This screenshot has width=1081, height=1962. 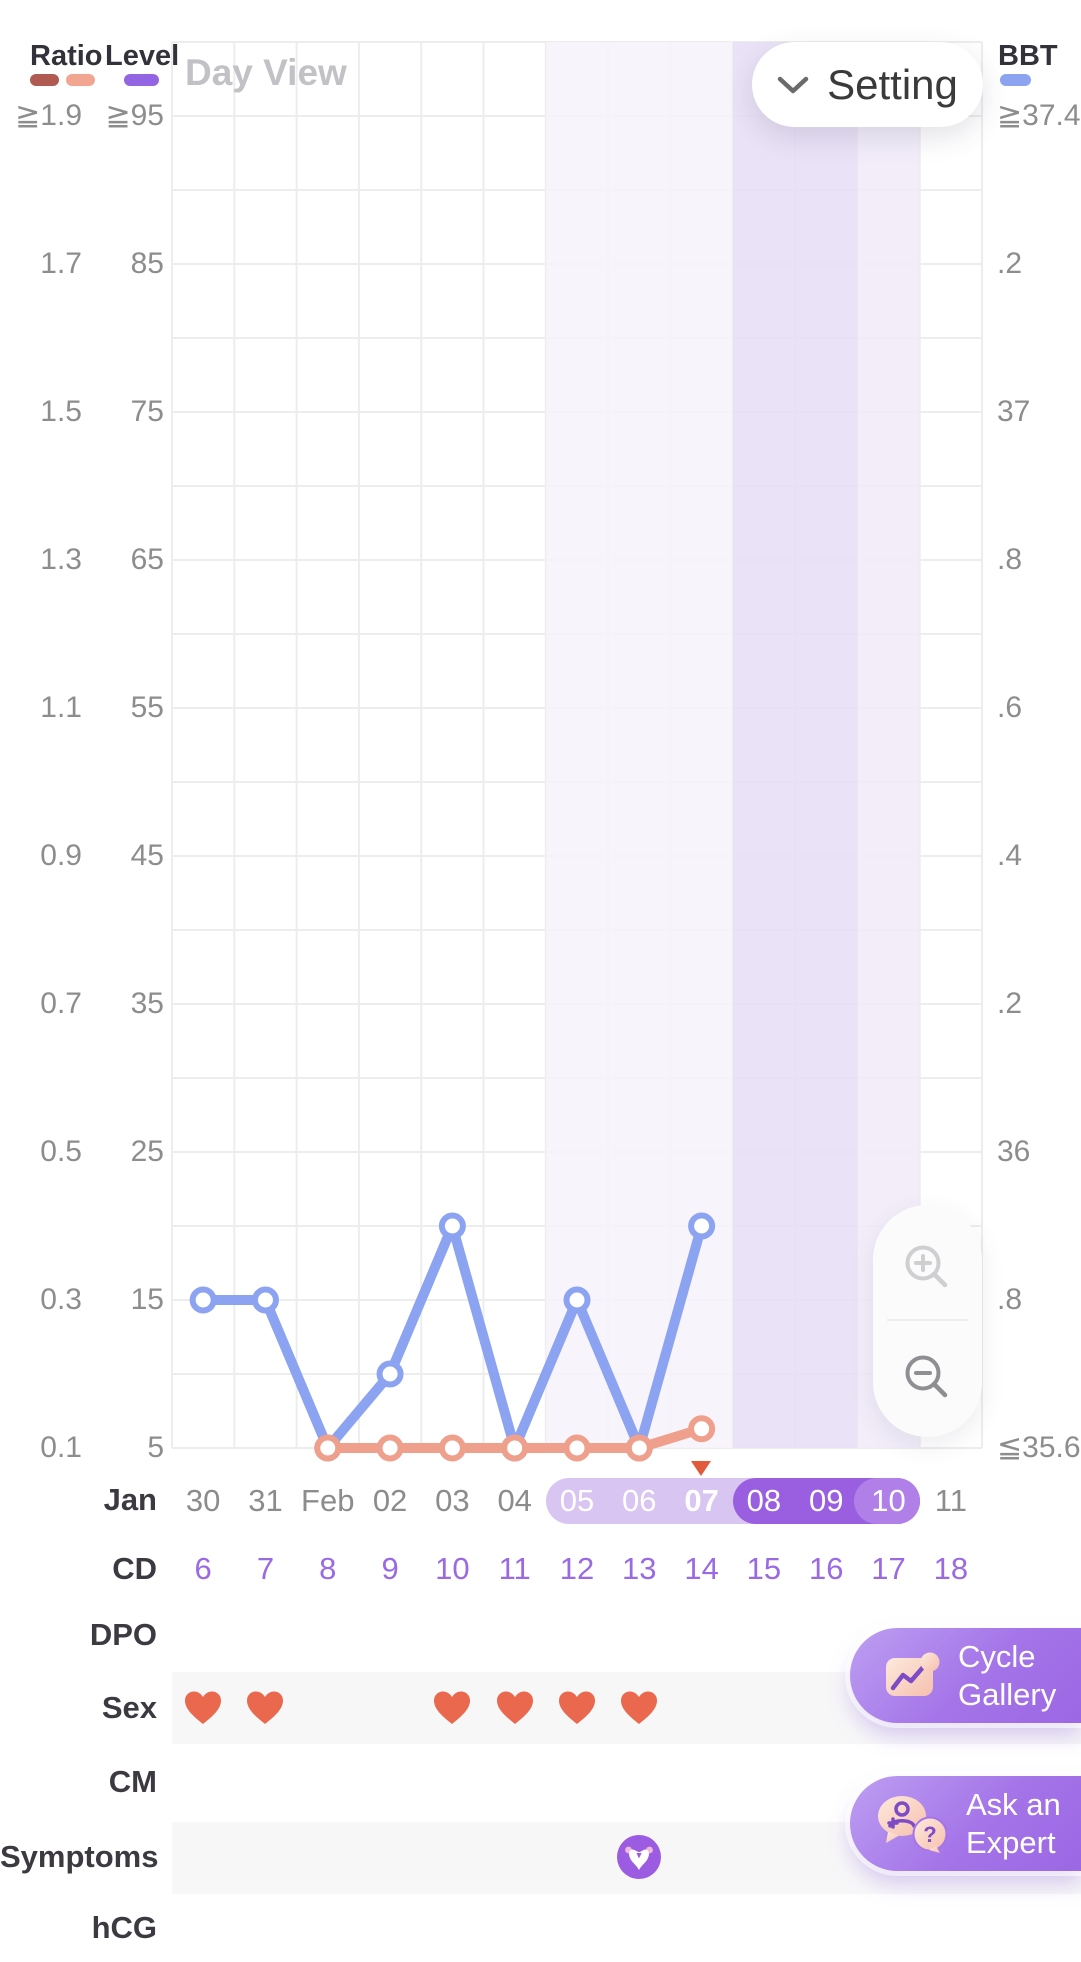 I want to click on cycle-day-value: 18, so click(x=951, y=1568).